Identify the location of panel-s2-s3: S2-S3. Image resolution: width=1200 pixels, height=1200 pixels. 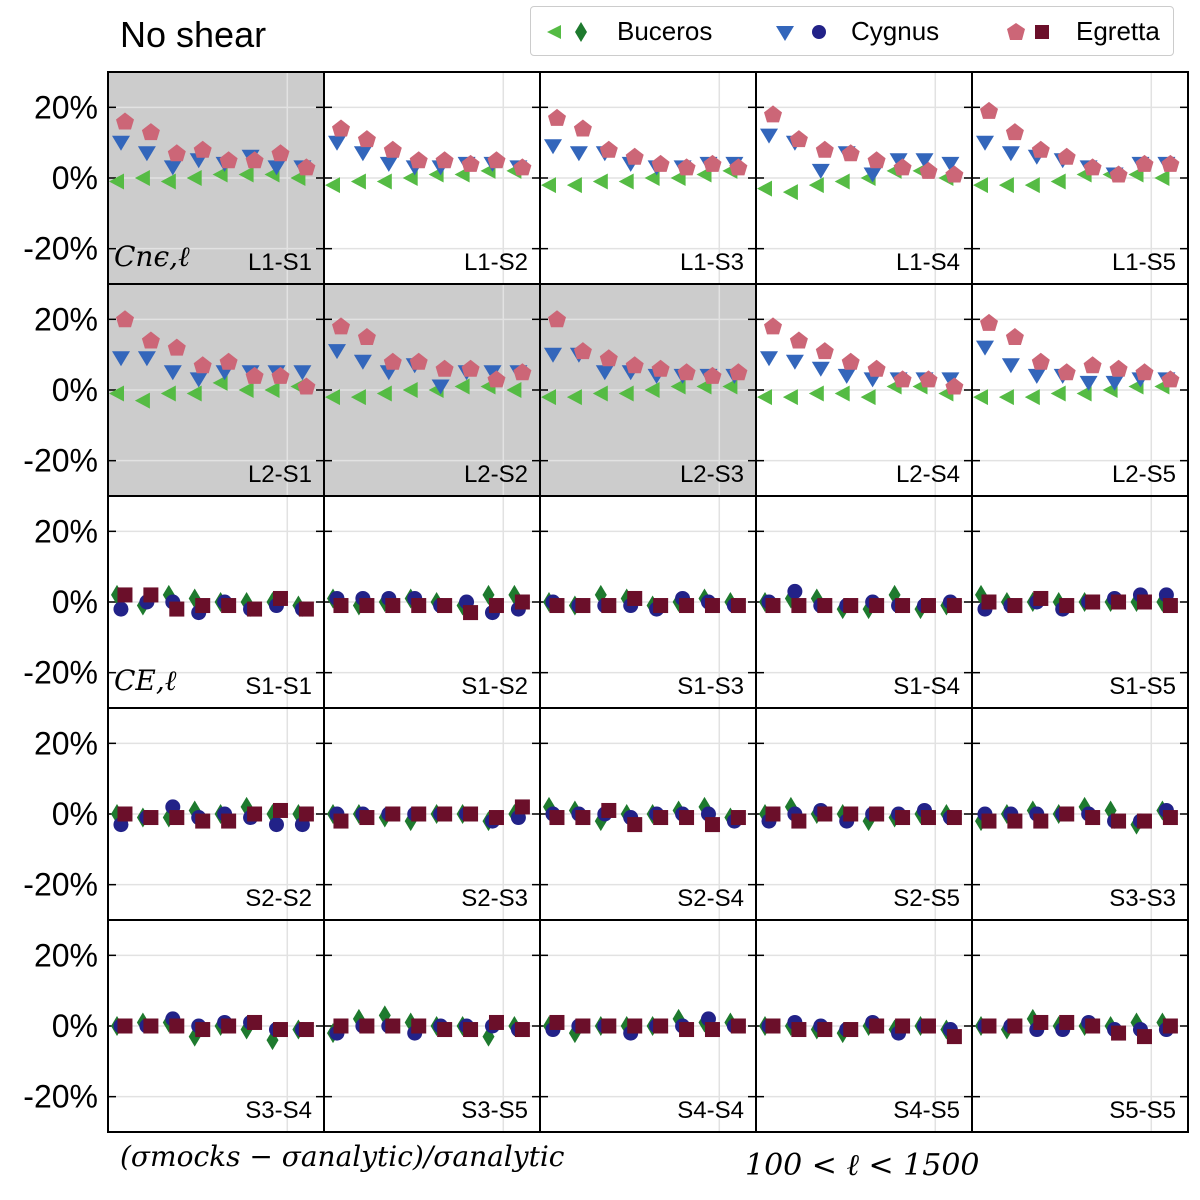
(432, 814).